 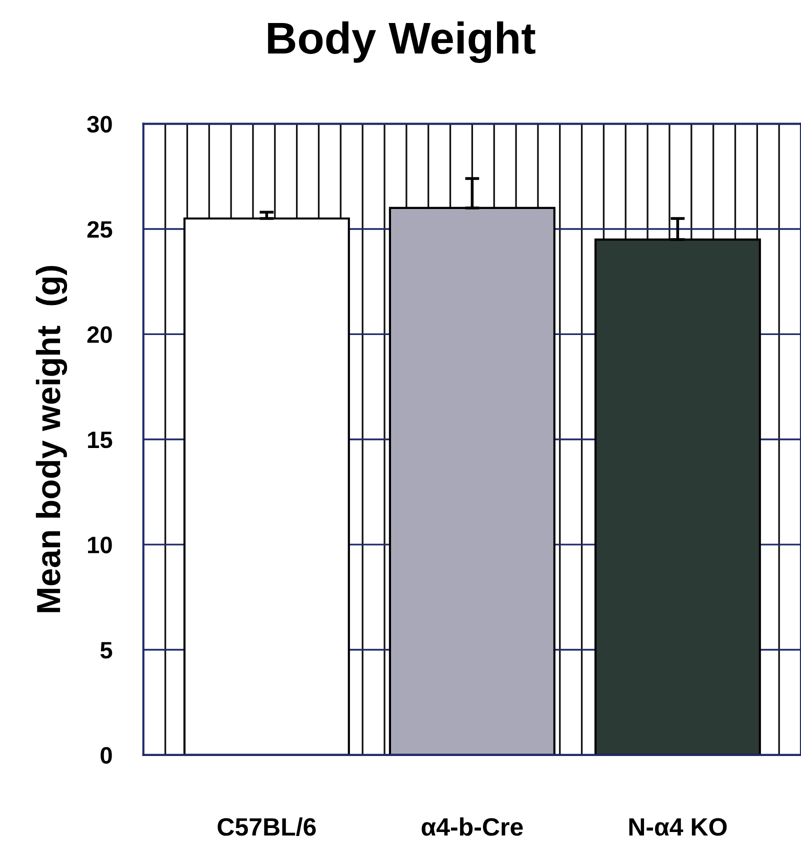 I want to click on y-tick-label: 30, so click(x=99, y=124).